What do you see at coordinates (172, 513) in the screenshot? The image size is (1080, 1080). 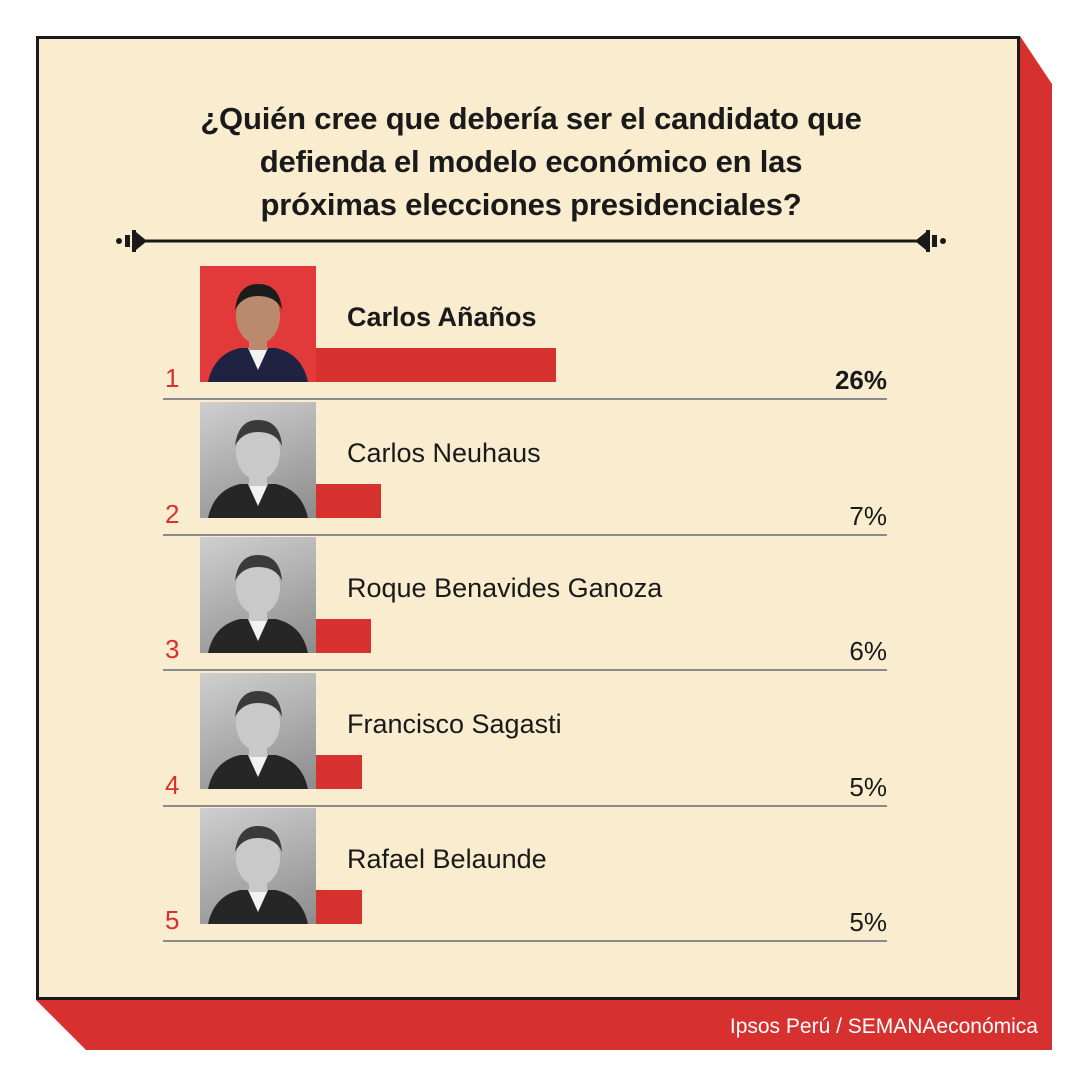 I see `rank-number: 2` at bounding box center [172, 513].